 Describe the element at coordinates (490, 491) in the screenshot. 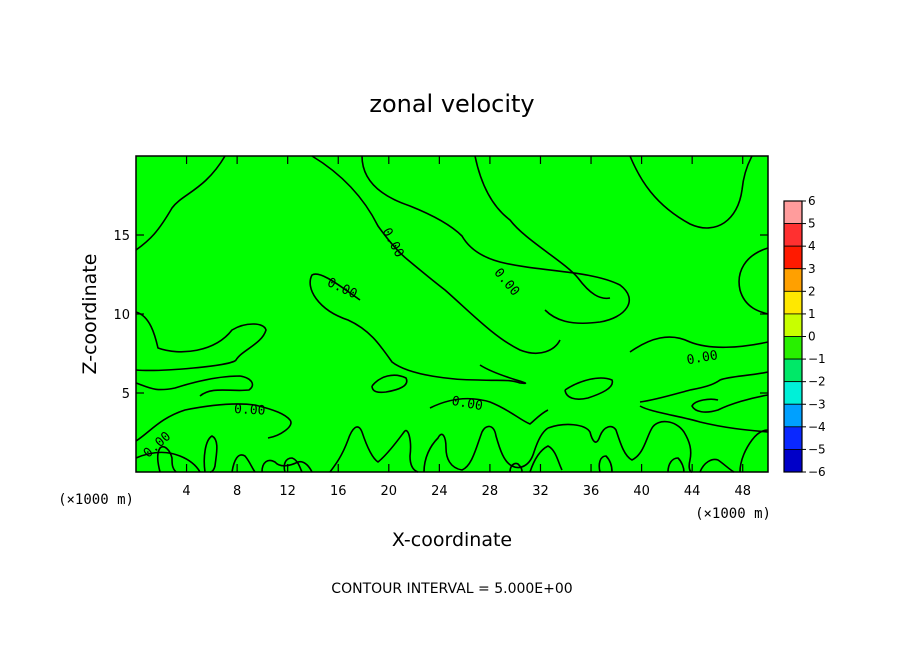

I see `x-tick-label: 28` at that location.